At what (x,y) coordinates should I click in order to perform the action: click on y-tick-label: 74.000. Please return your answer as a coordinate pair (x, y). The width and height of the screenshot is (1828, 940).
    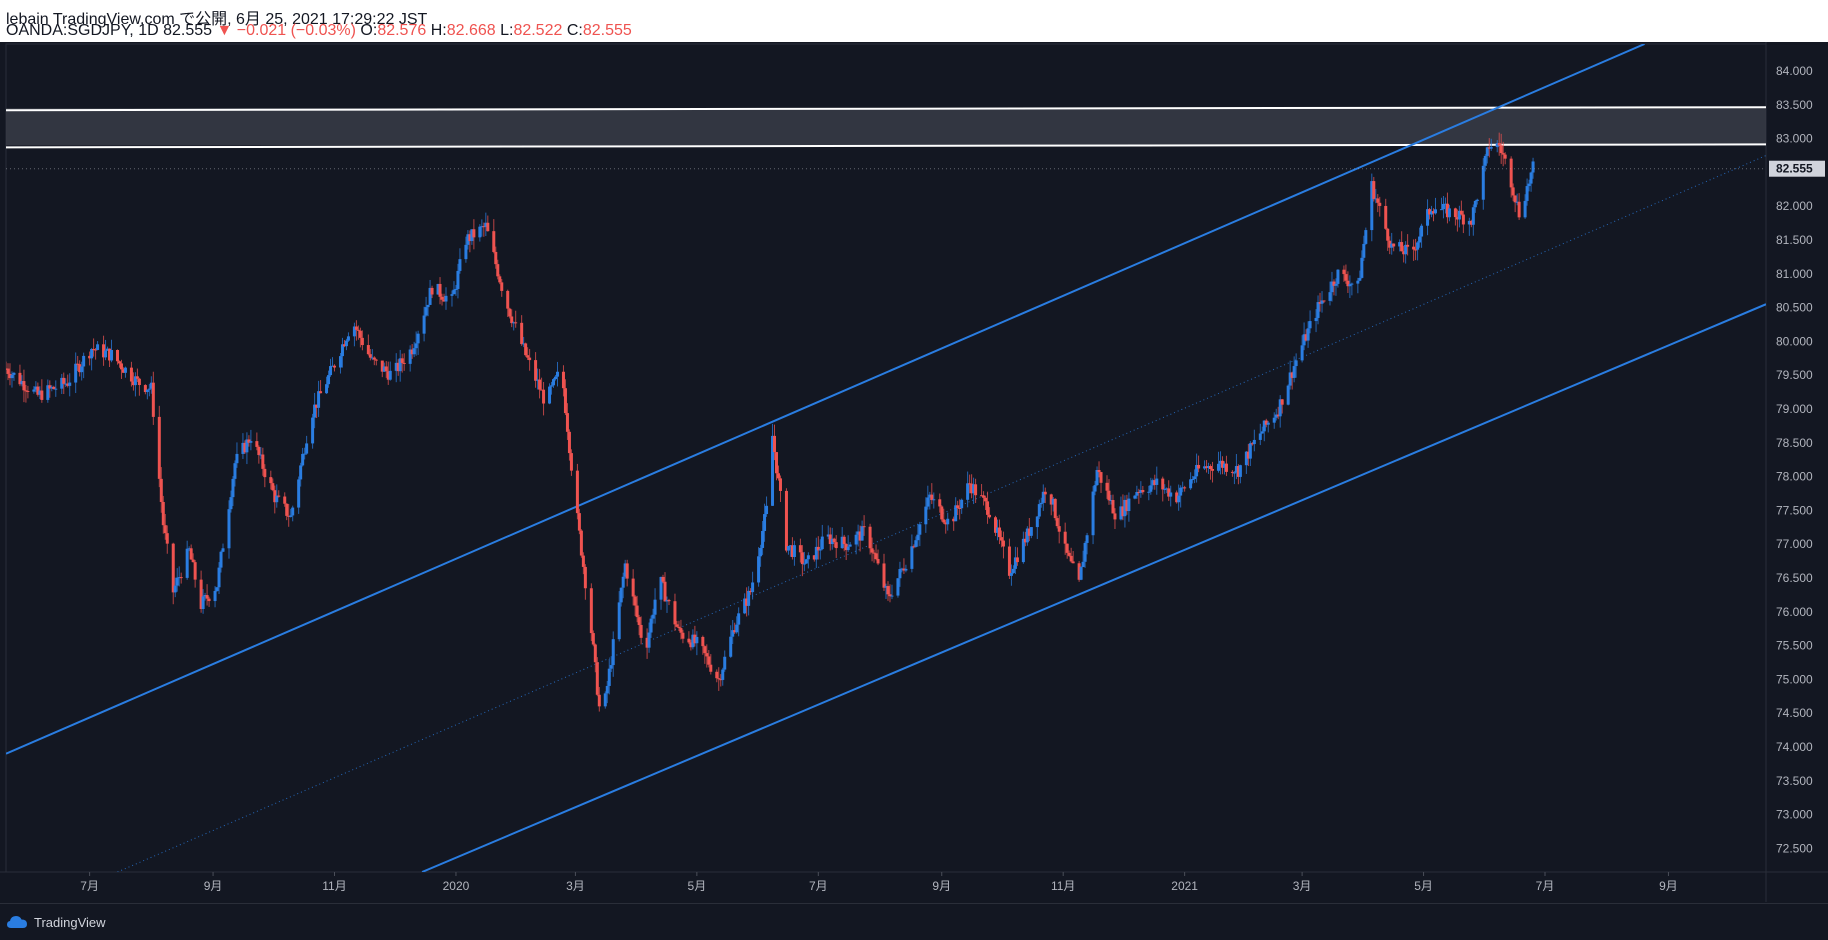
    Looking at the image, I should click on (1794, 747).